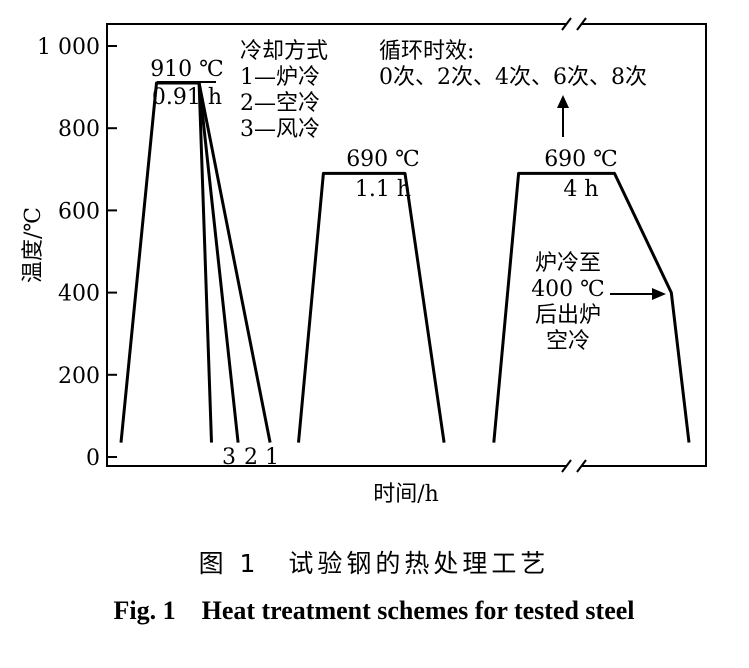  What do you see at coordinates (272, 457) in the screenshot?
I see `curve-label-1: 1` at bounding box center [272, 457].